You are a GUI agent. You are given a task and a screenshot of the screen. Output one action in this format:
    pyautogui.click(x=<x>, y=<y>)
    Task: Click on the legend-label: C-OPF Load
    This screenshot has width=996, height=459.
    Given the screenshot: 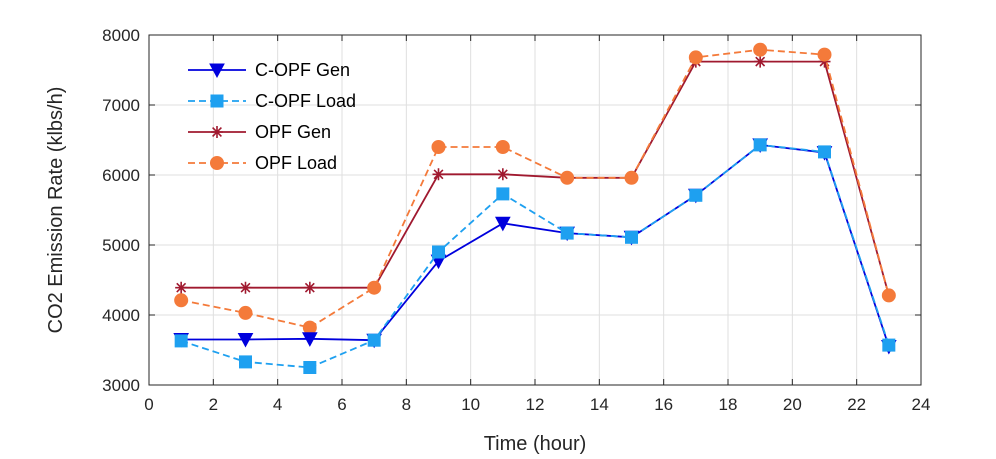 What is the action you would take?
    pyautogui.click(x=305, y=101)
    